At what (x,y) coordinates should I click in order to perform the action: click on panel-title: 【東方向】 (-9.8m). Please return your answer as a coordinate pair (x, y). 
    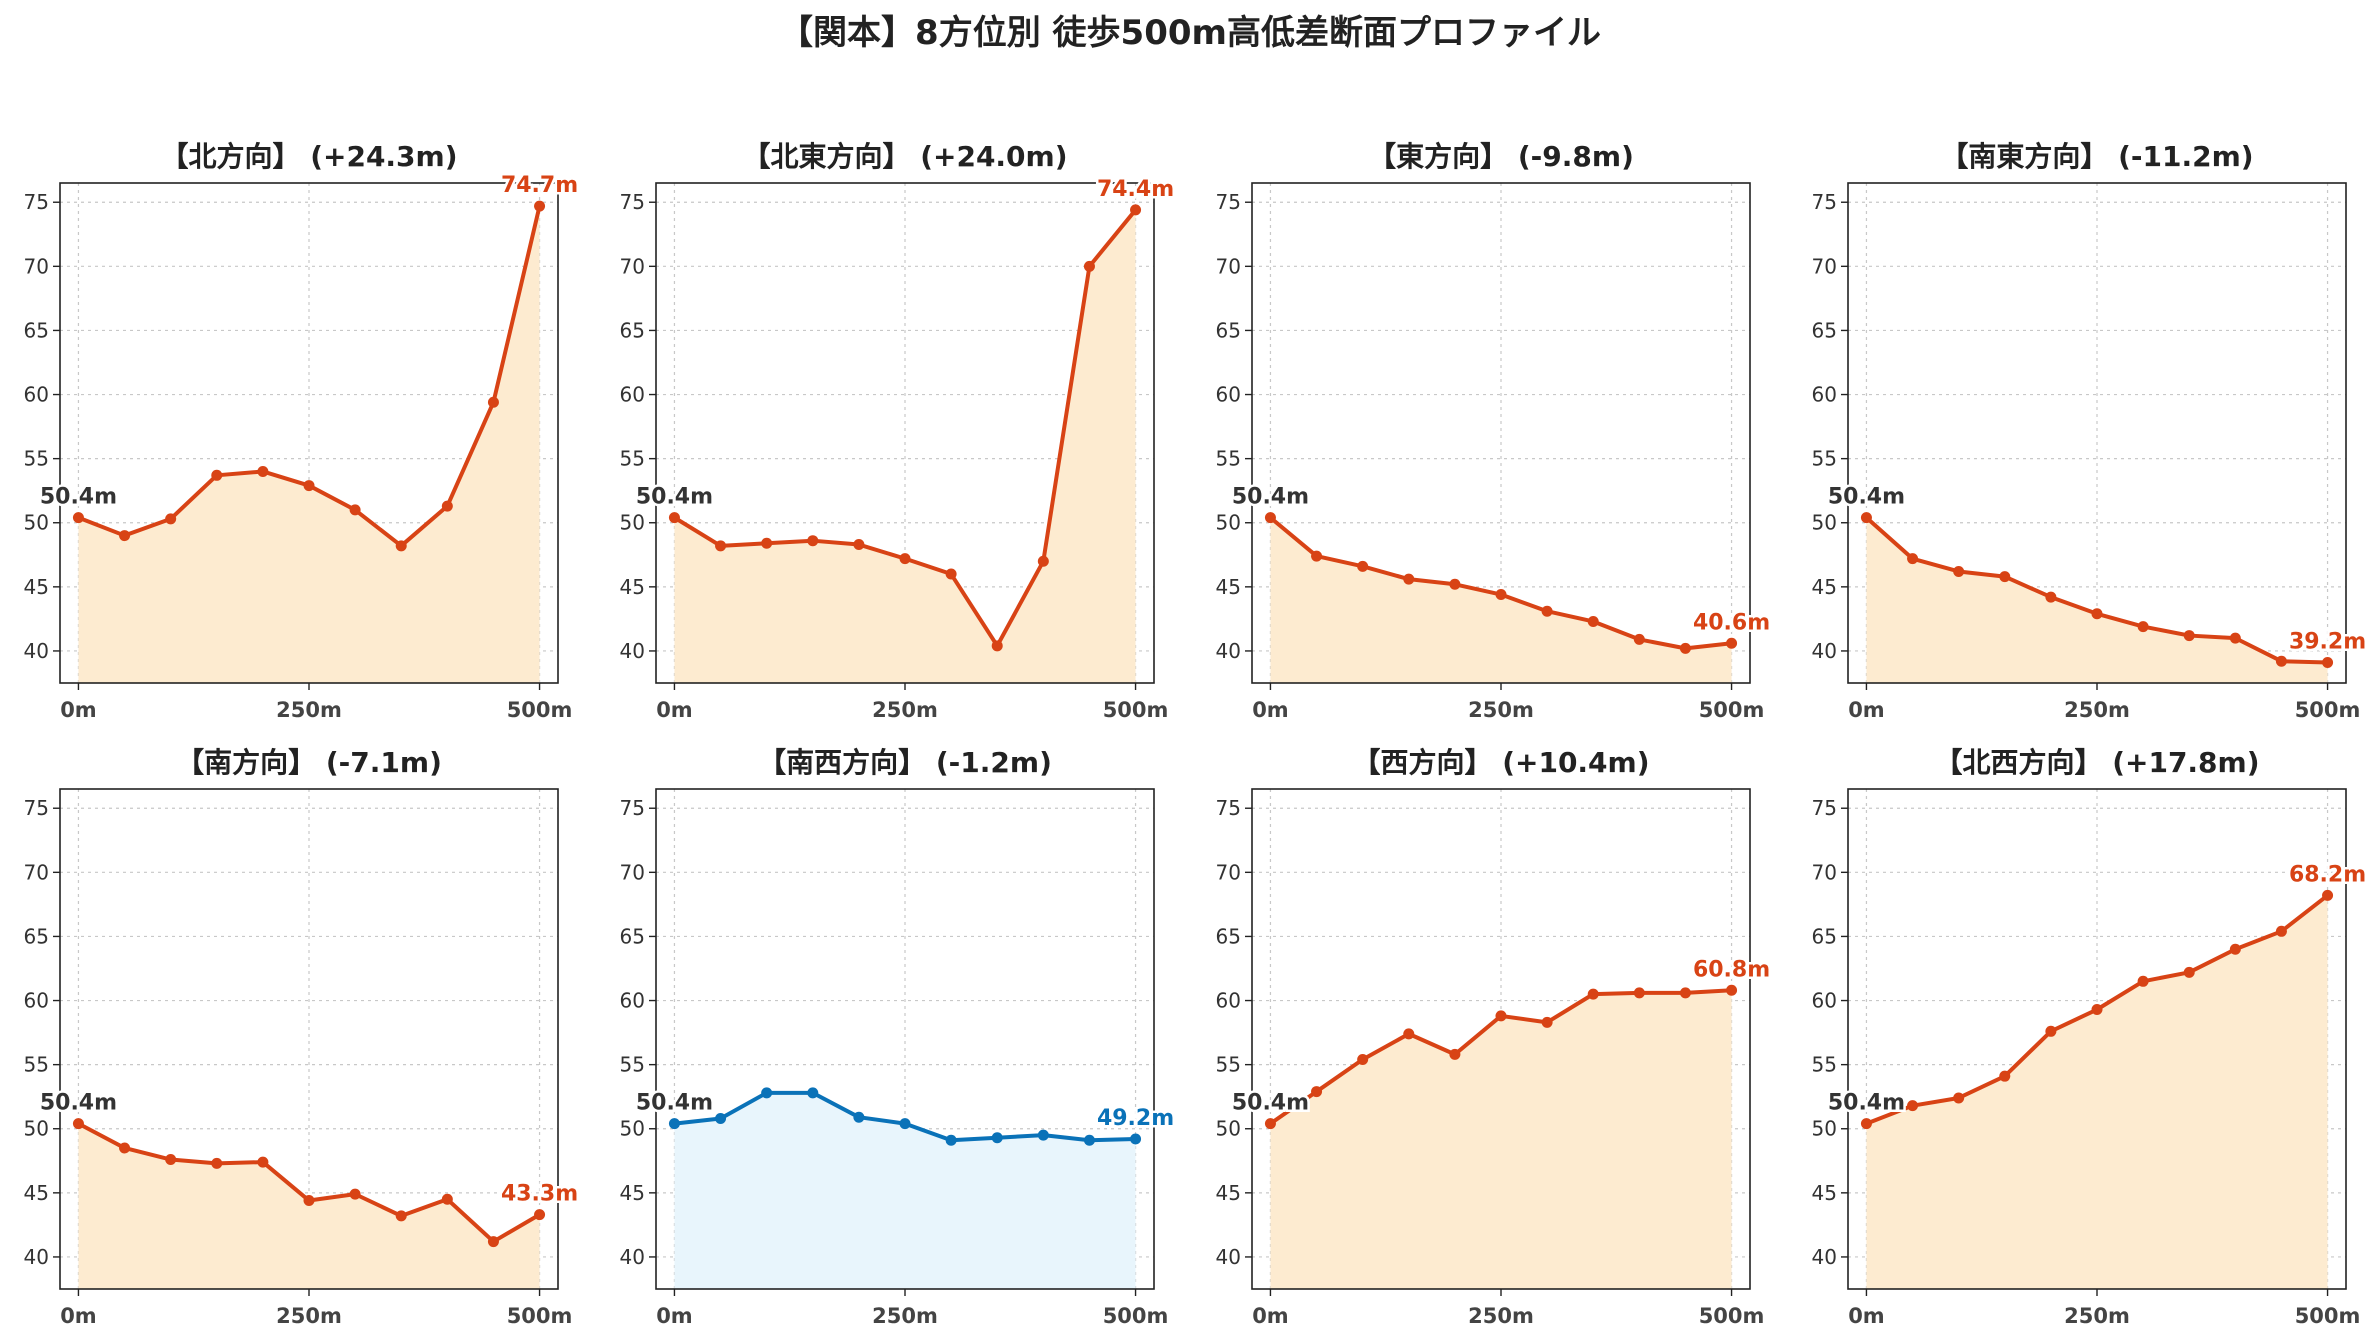
    Looking at the image, I should click on (1501, 156).